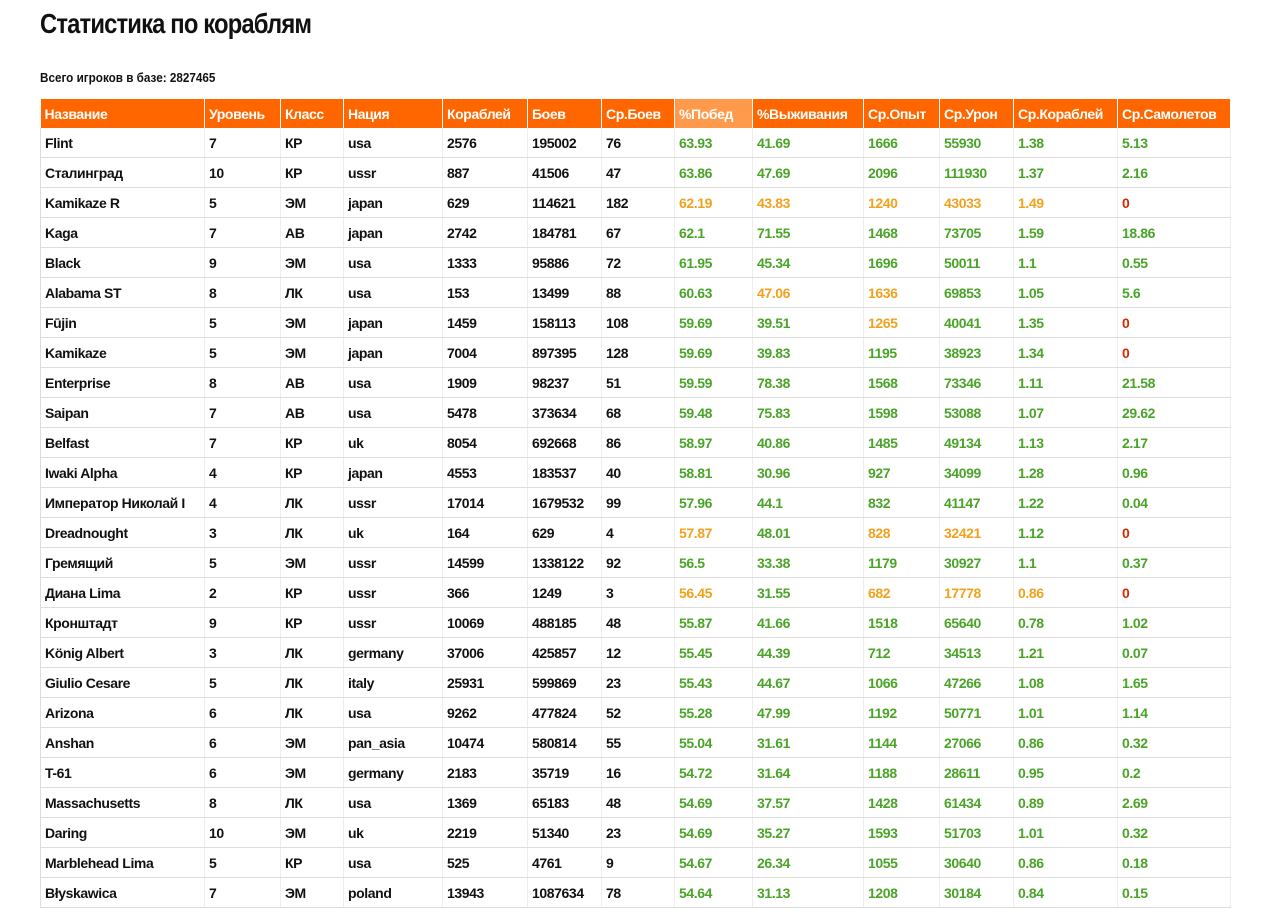  I want to click on table-cell: Belfast, so click(122, 442).